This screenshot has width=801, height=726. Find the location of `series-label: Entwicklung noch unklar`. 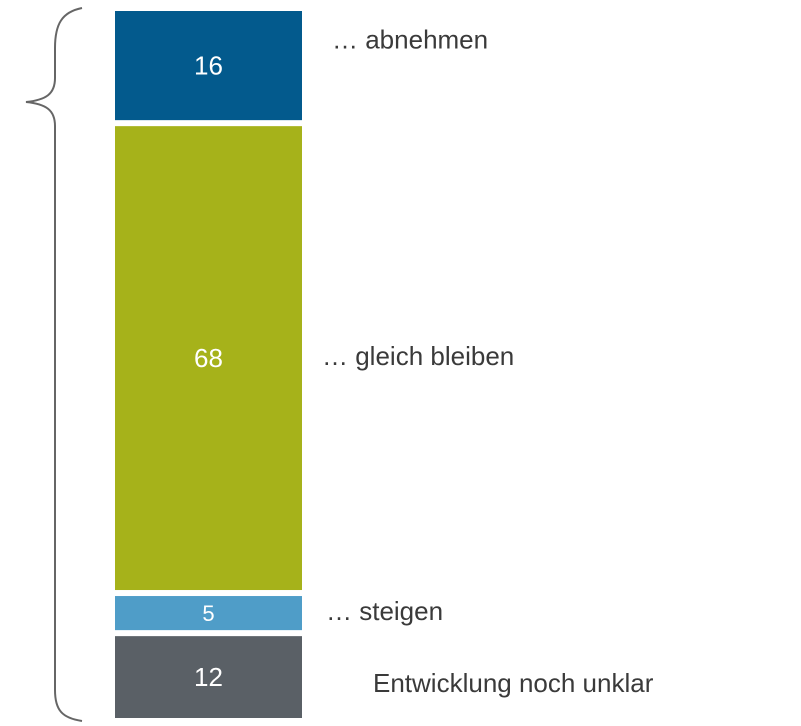

series-label: Entwicklung noch unklar is located at coordinates (513, 683).